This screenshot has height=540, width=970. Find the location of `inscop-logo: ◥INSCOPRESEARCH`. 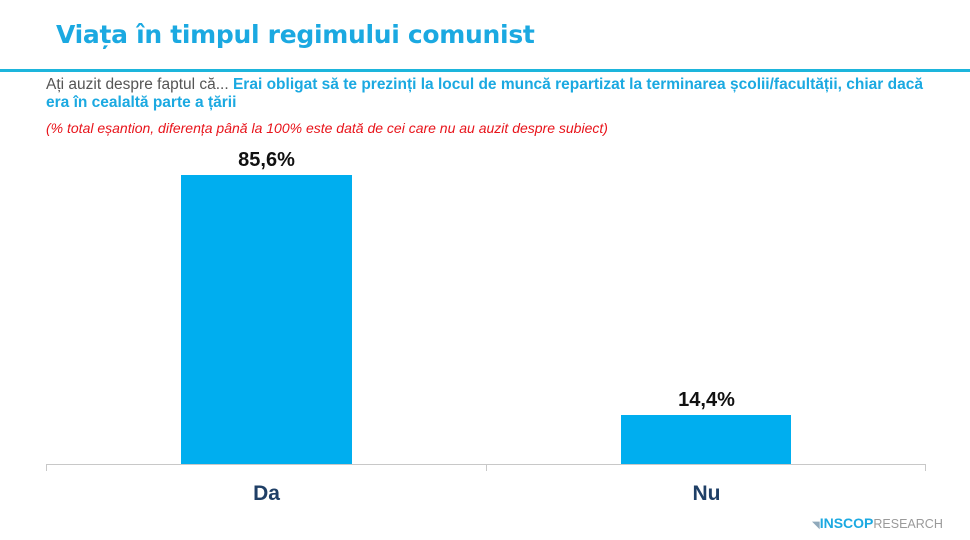

inscop-logo: ◥INSCOPRESEARCH is located at coordinates (877, 523).